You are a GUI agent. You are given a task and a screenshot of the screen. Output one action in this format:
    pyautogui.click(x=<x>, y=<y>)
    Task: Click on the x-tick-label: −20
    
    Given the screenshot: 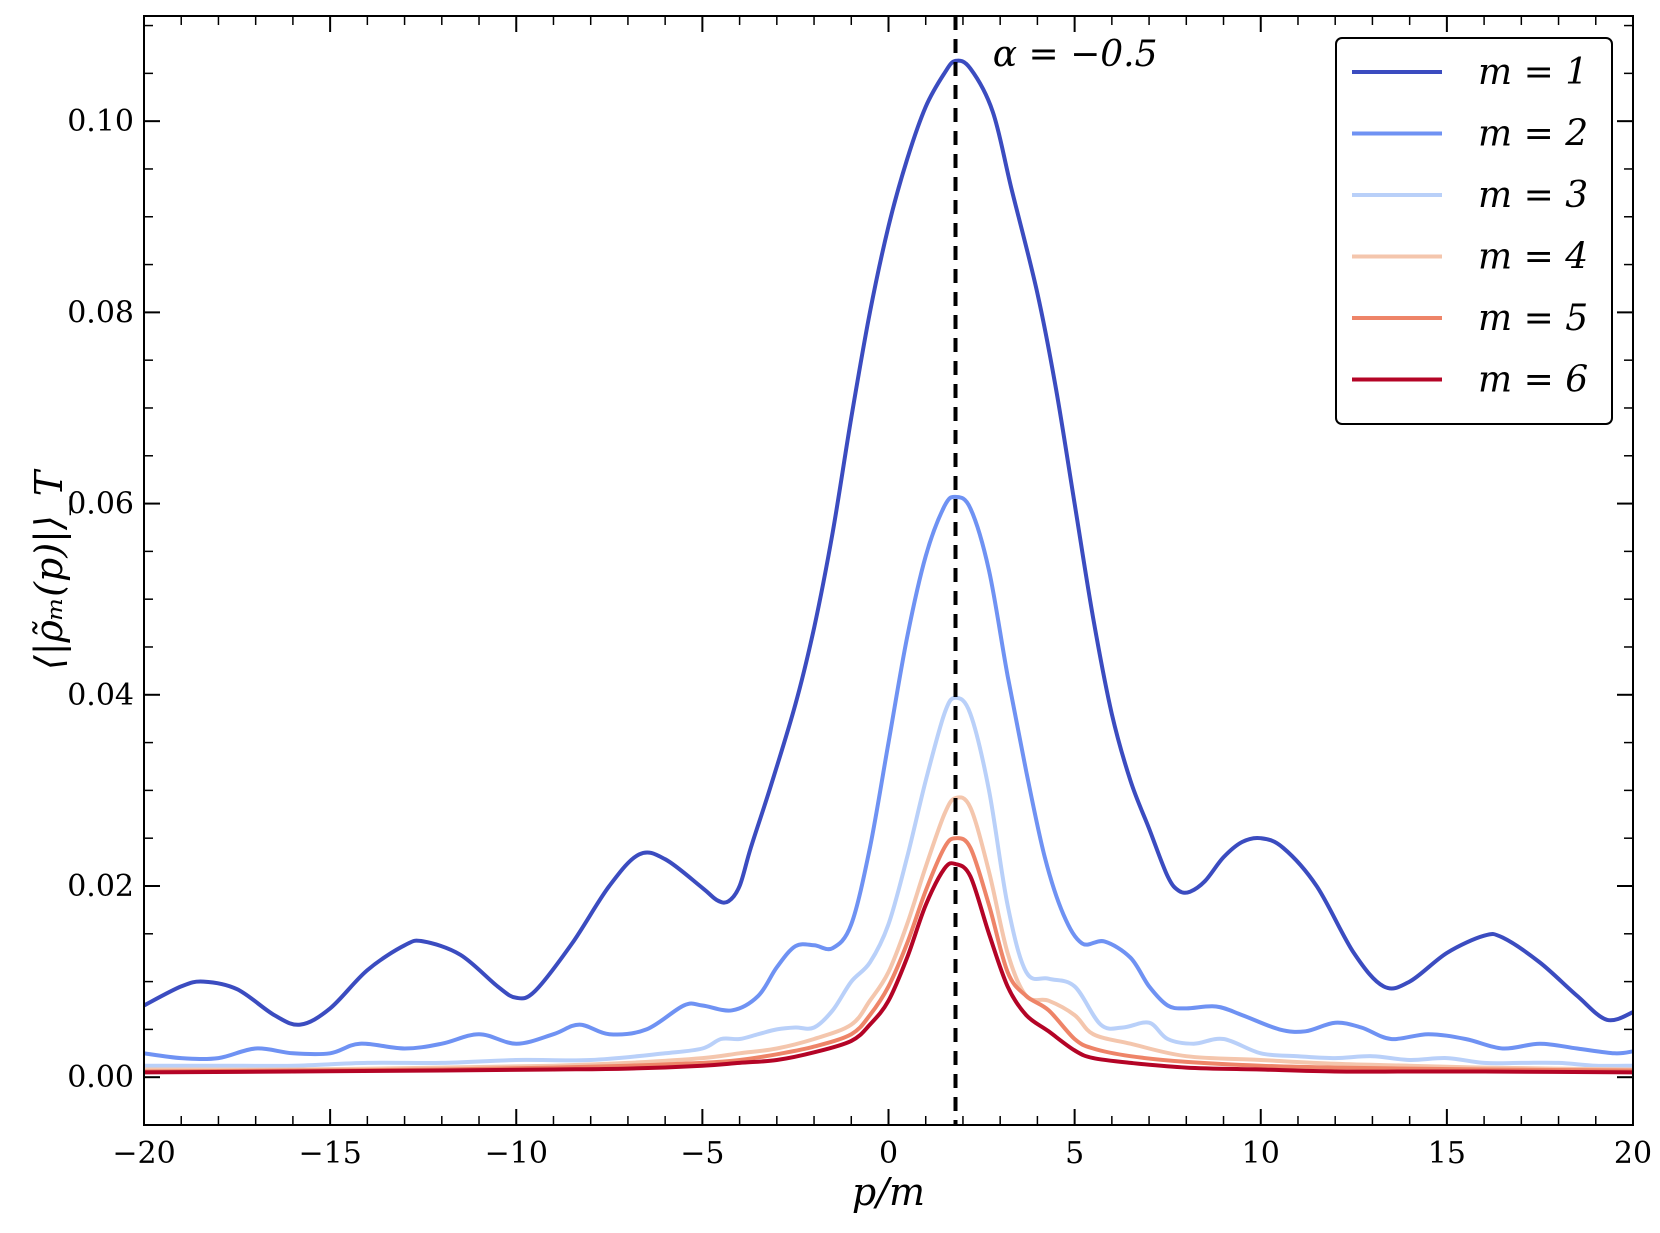 What is the action you would take?
    pyautogui.click(x=143, y=1153)
    